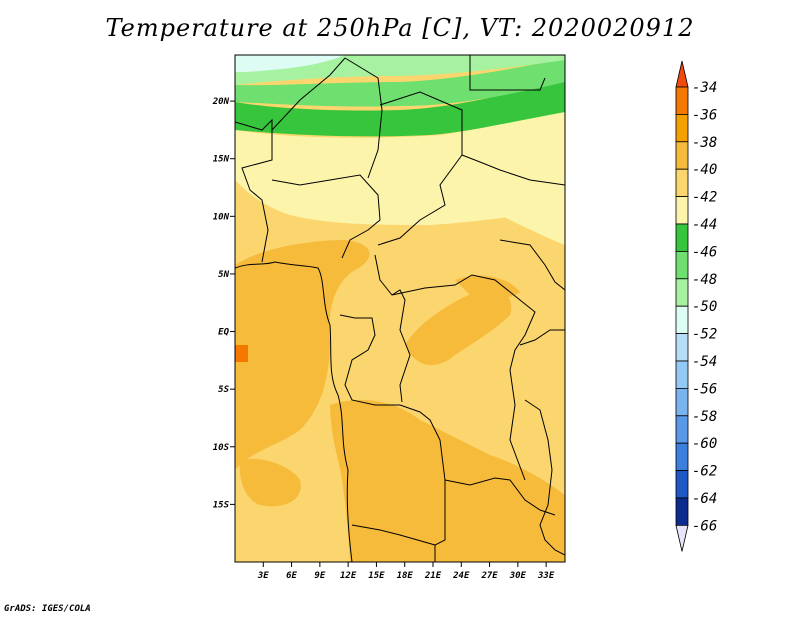 The image size is (800, 618). I want to click on latitude-axis: 20N 15N 10N 5N EQ 5S 10S 15S, so click(223, 303).